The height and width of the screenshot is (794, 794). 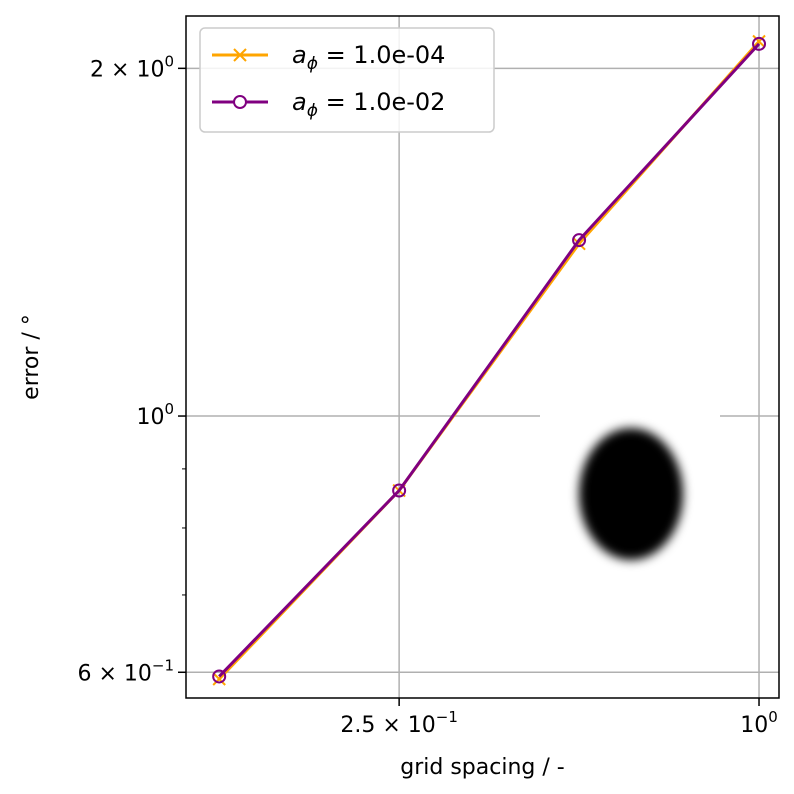 I want to click on svg-text: aϕ = 1.0e-02, so click(x=368, y=104).